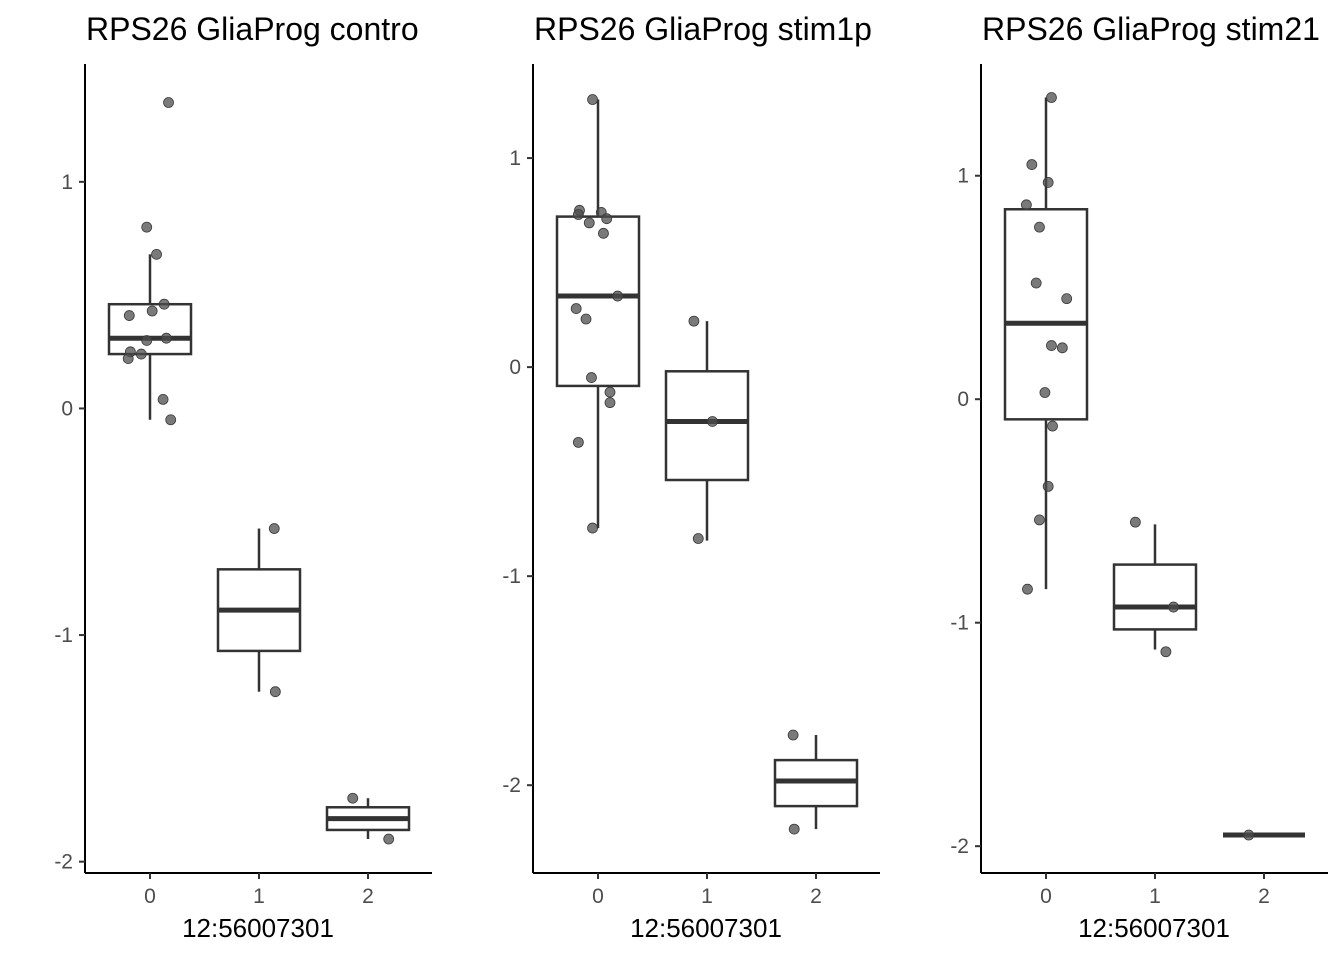  Describe the element at coordinates (1151, 29) in the screenshot. I see `chart-title: RPS26 GliaProg stim21` at that location.